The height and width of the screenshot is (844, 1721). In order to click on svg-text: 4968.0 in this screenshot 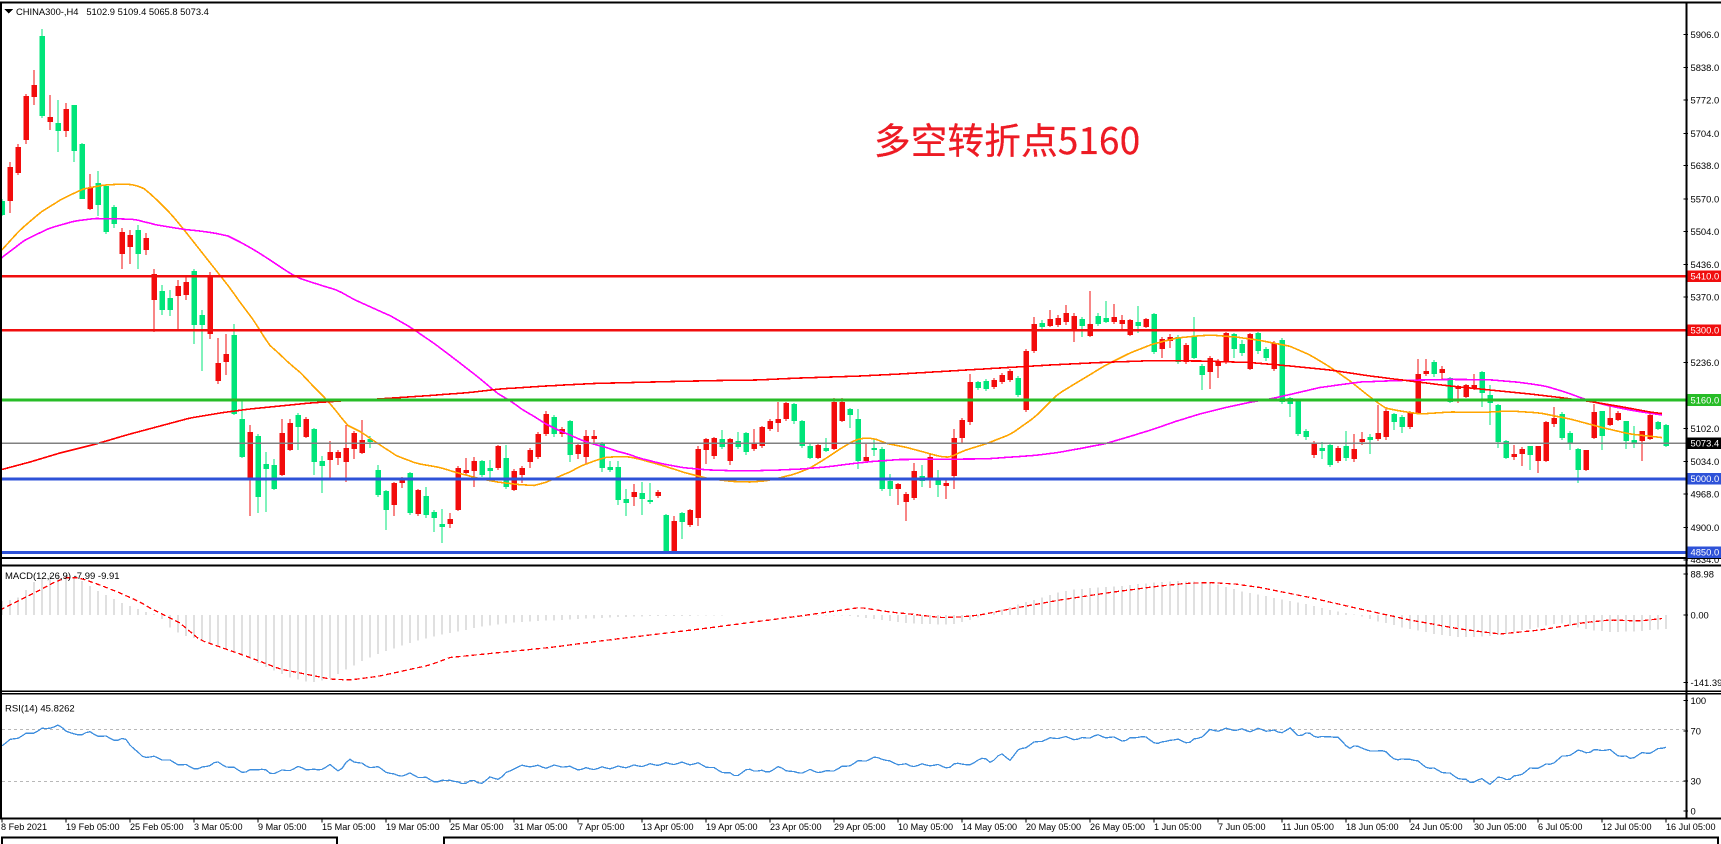, I will do `click(1705, 494)`.